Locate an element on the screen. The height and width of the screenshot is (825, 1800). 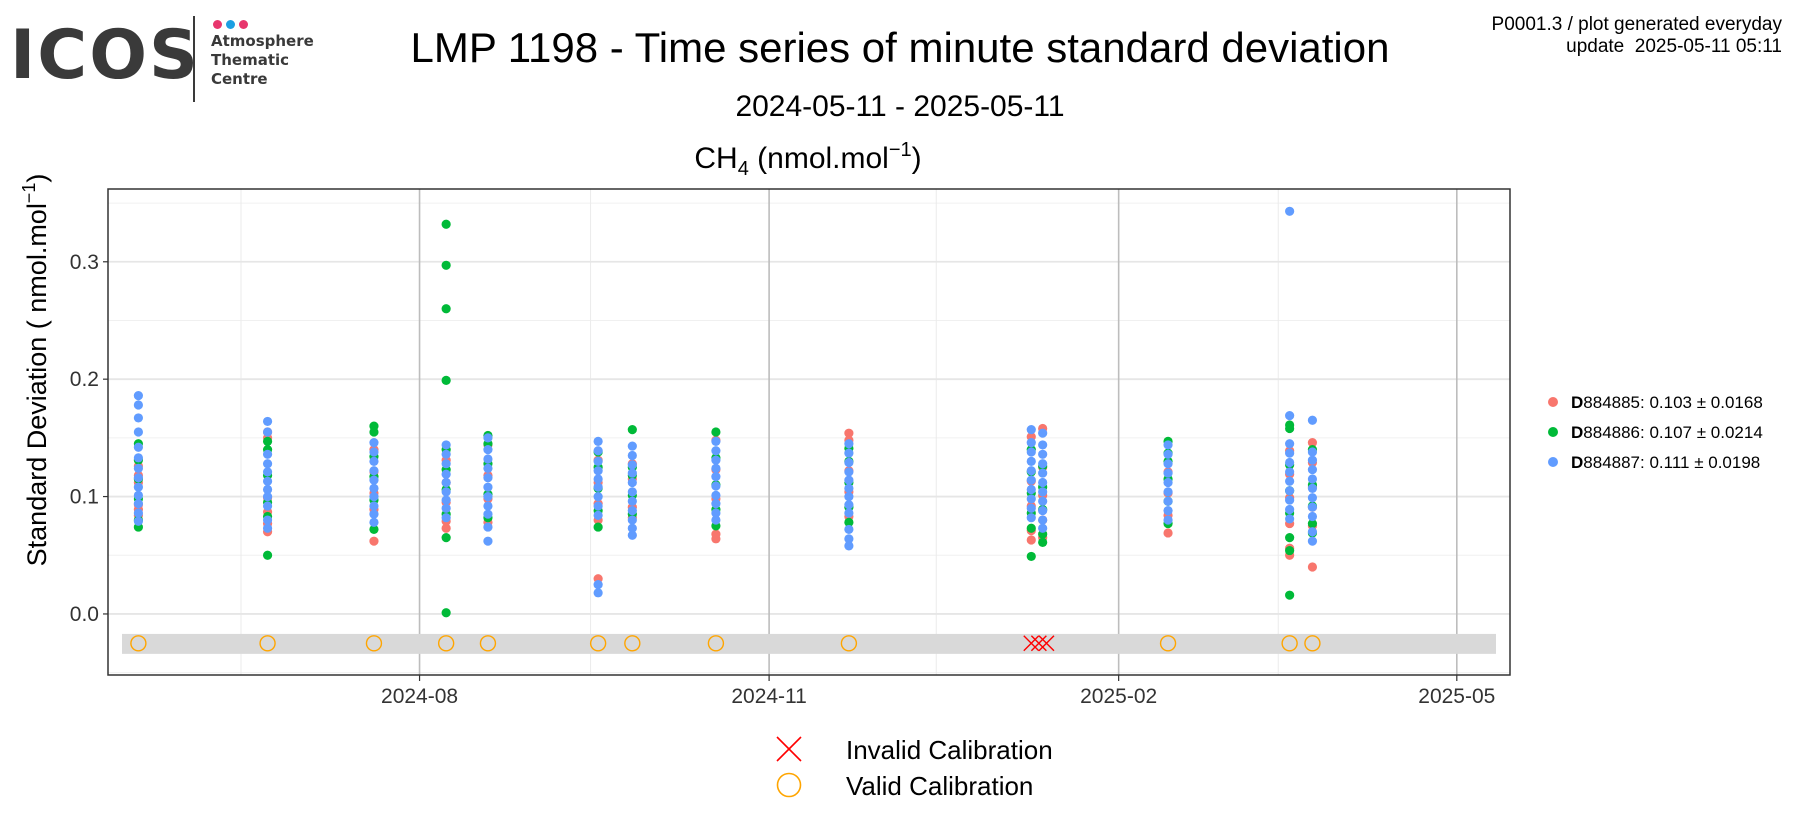
y-tick-label: 0.0 is located at coordinates (84, 614).